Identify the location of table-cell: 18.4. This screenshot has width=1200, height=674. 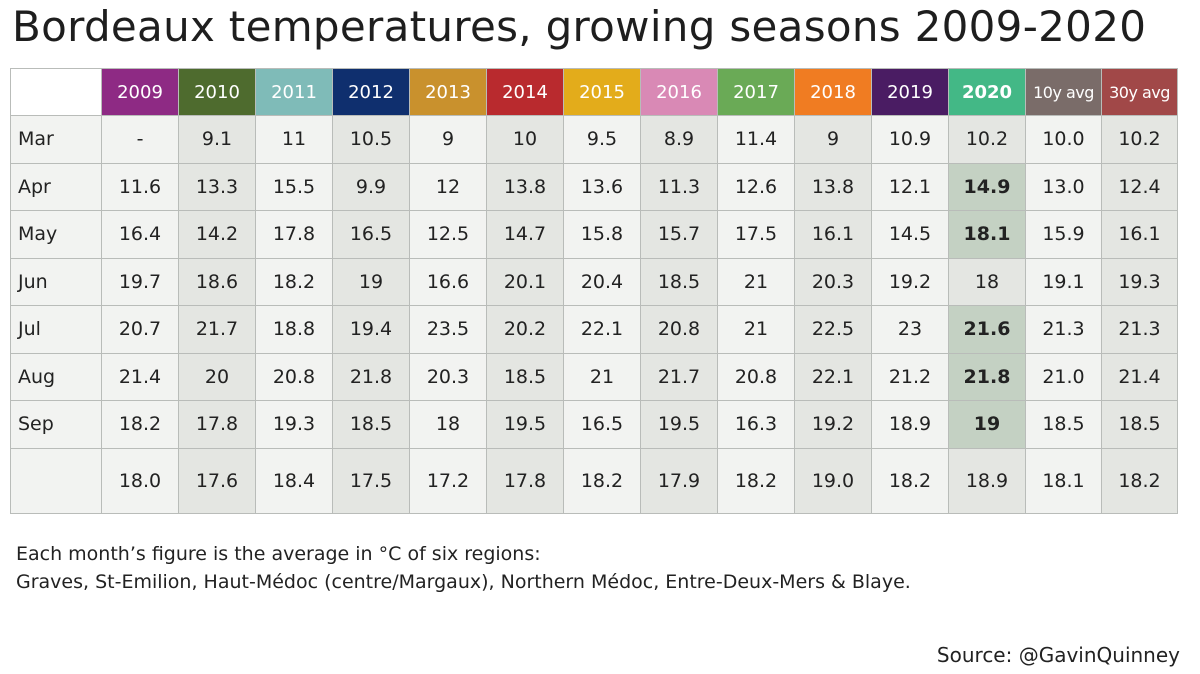
(294, 480).